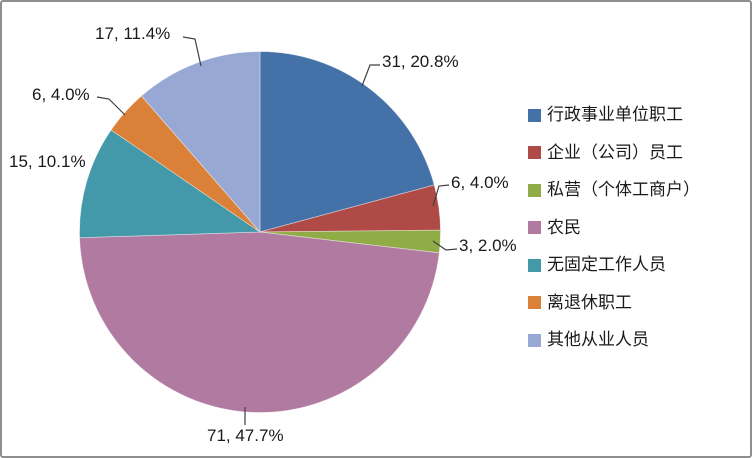 The width and height of the screenshot is (752, 458). Describe the element at coordinates (61, 94) in the screenshot. I see `data-label-slice-6: 6, 4.0%` at that location.